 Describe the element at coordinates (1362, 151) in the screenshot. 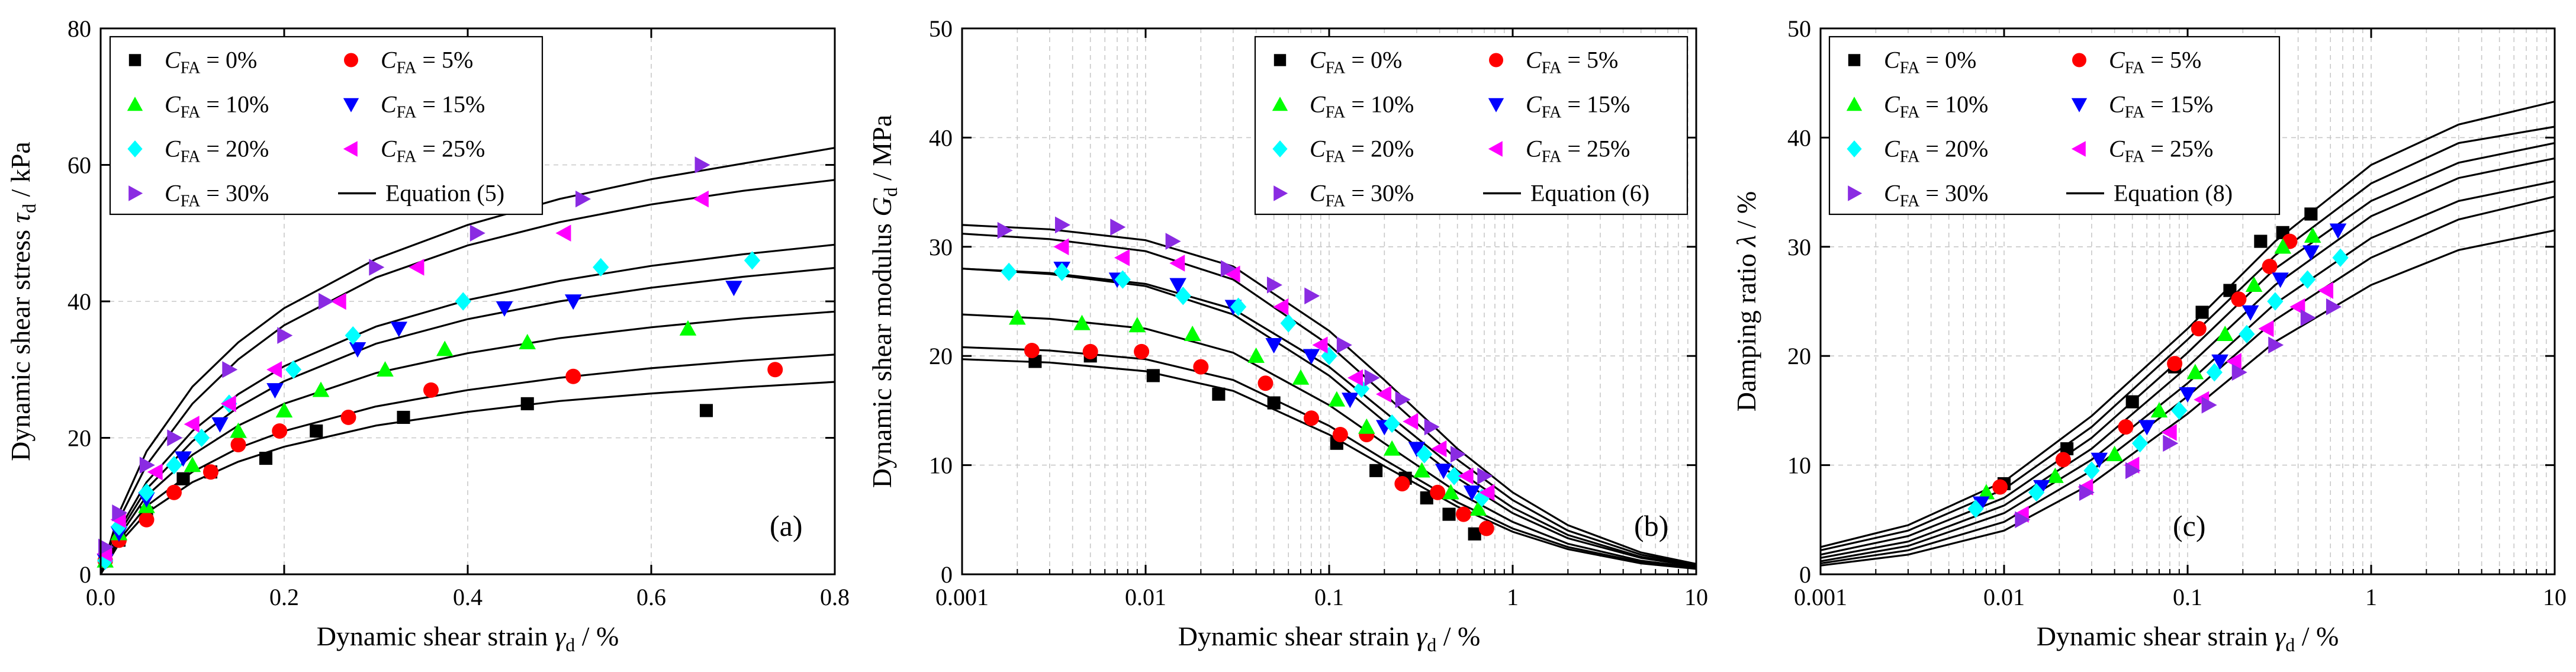

I see `legend-label: CFA = 20%` at that location.